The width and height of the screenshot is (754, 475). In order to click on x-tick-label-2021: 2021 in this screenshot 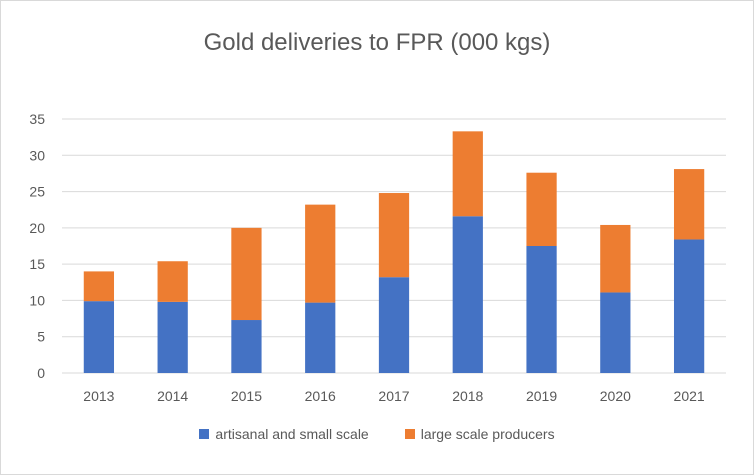, I will do `click(689, 396)`.